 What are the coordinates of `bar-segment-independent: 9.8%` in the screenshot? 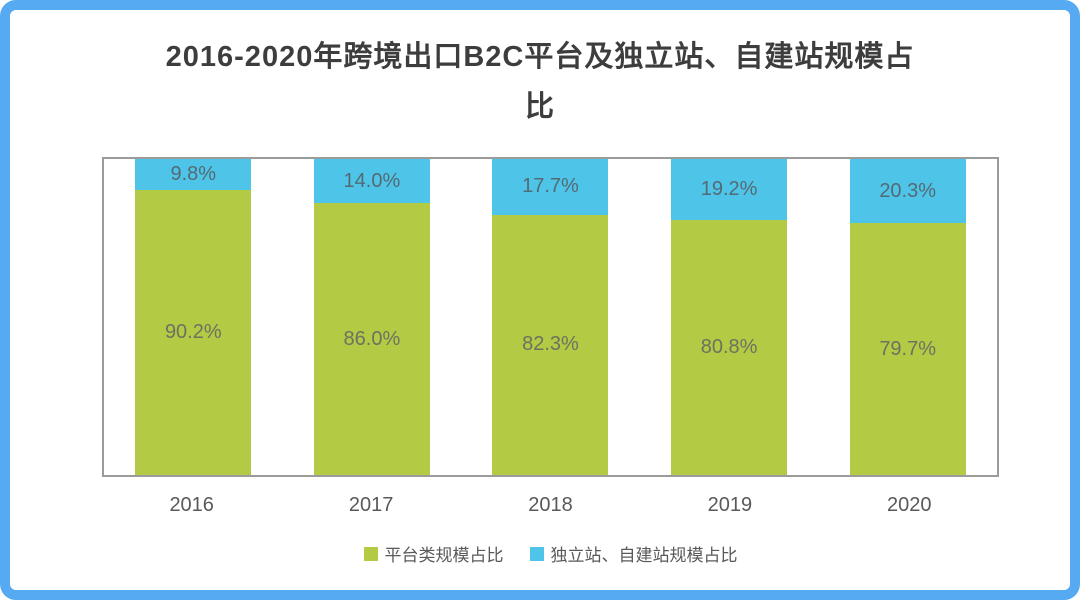 It's located at (193, 174).